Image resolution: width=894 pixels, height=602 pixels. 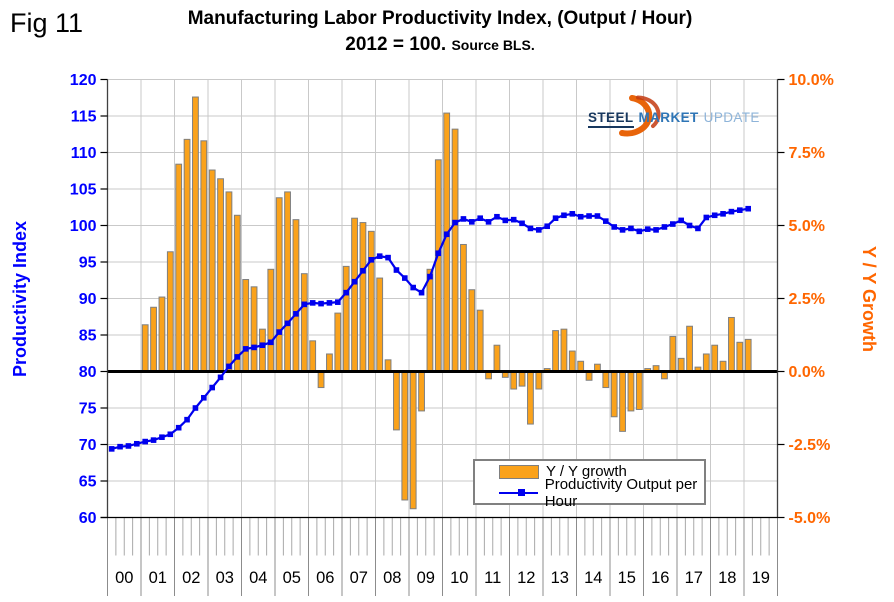 I want to click on year-label: 09, so click(x=426, y=578).